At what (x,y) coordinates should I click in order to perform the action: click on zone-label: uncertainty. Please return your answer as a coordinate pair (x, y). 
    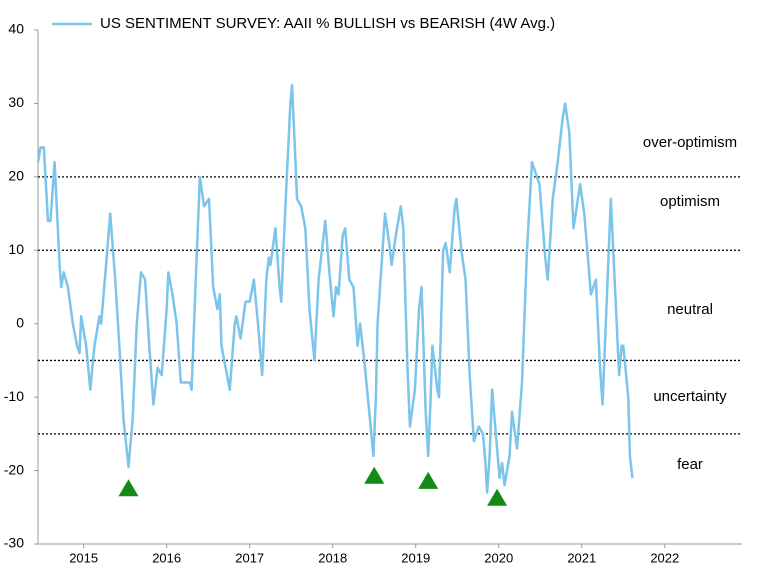
    Looking at the image, I should click on (690, 396).